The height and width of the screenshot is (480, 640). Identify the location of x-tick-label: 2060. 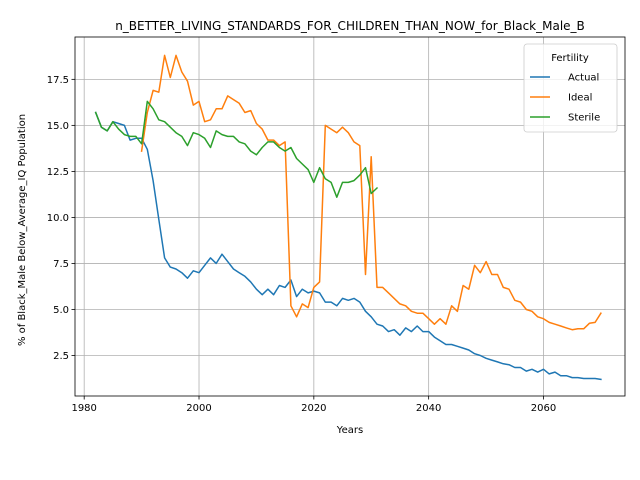
(543, 408).